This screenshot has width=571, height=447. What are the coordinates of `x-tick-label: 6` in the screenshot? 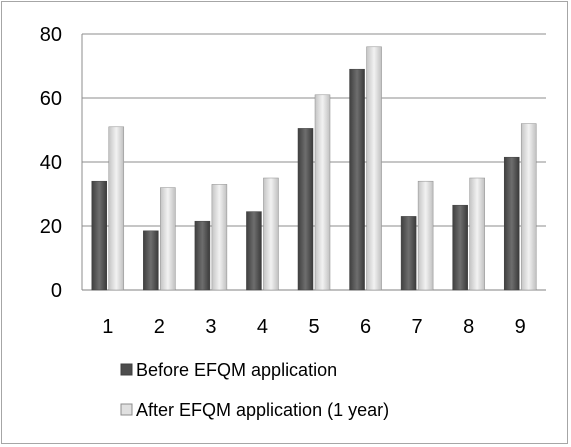 It's located at (365, 327).